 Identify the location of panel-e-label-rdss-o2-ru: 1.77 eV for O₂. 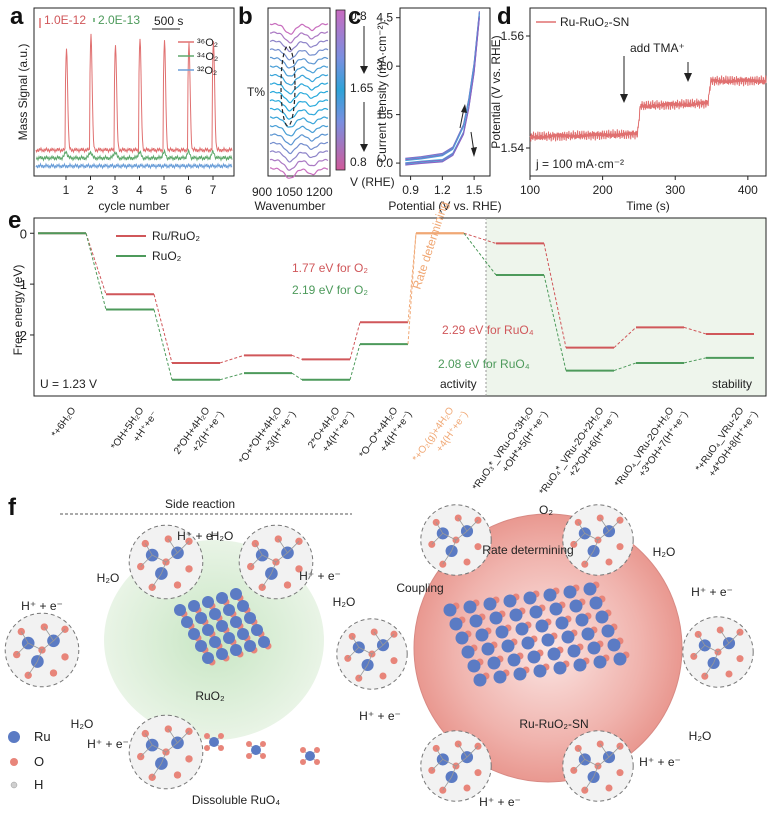
(330, 268).